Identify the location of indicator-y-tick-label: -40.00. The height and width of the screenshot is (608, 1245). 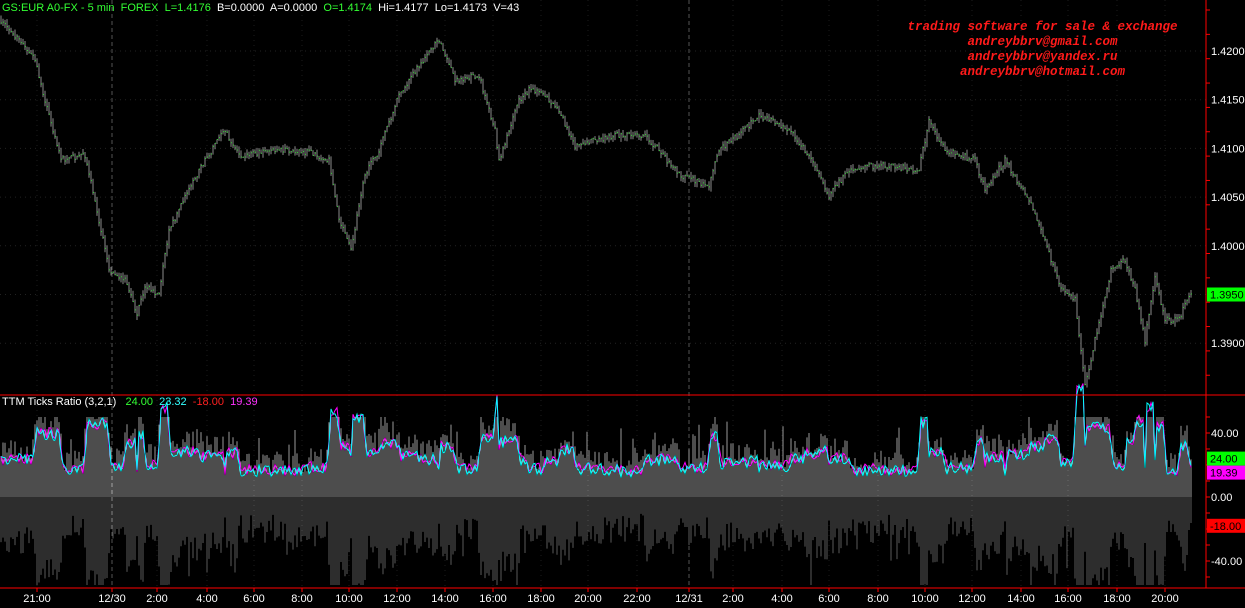
(1226, 562).